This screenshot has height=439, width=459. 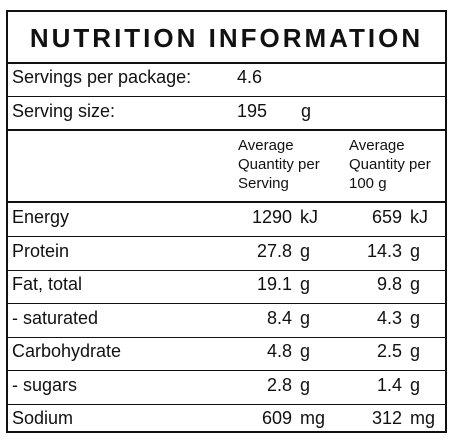 What do you see at coordinates (271, 217) in the screenshot?
I see `per-serving-value: 1290` at bounding box center [271, 217].